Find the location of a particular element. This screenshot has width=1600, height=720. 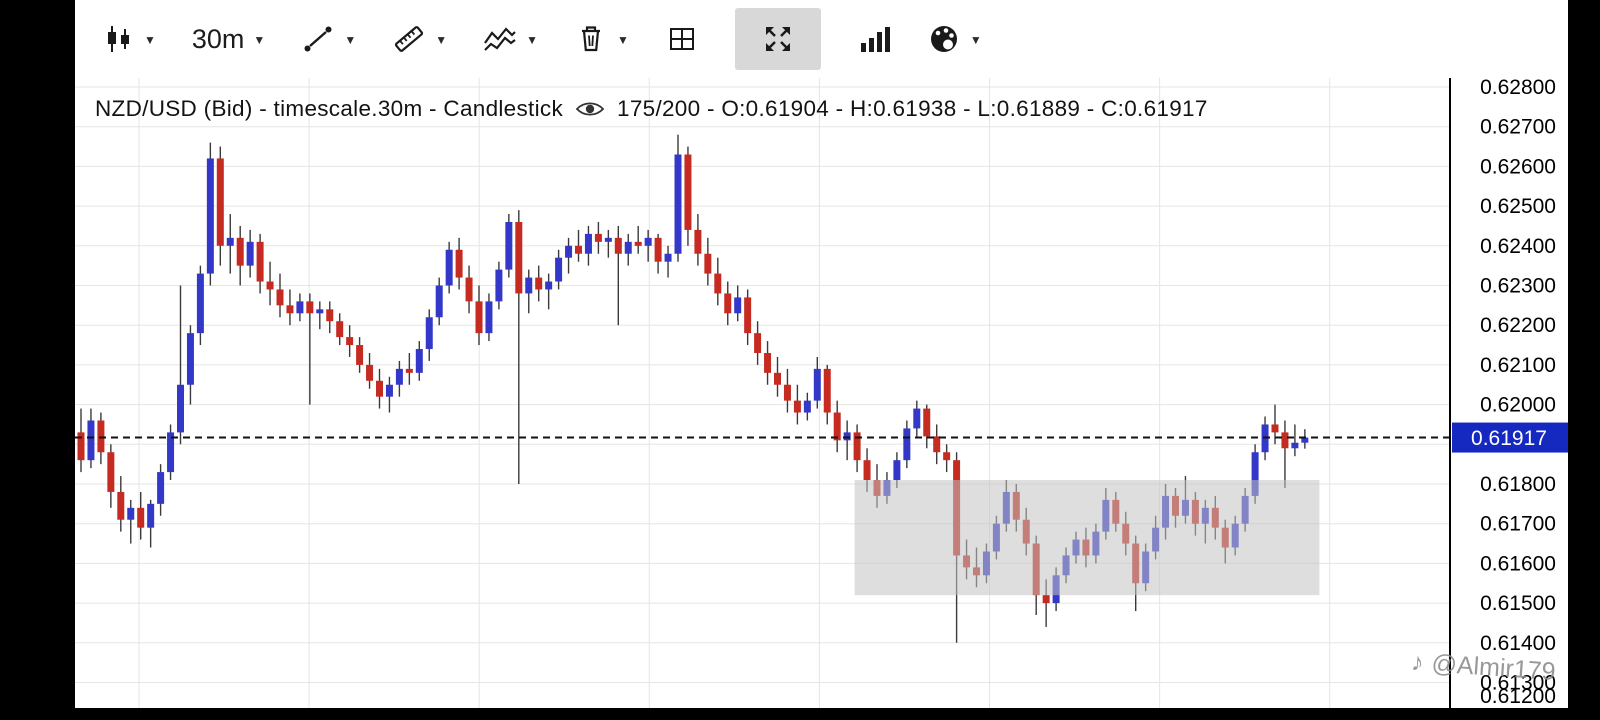

layout-button is located at coordinates (682, 39).